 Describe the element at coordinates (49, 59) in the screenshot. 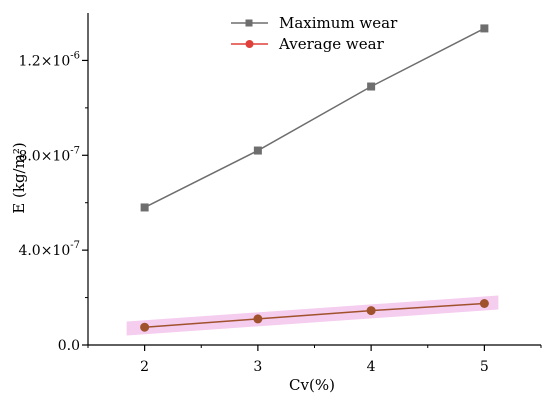

I see `y-tick-label: 1.2×10⁻⁶` at that location.